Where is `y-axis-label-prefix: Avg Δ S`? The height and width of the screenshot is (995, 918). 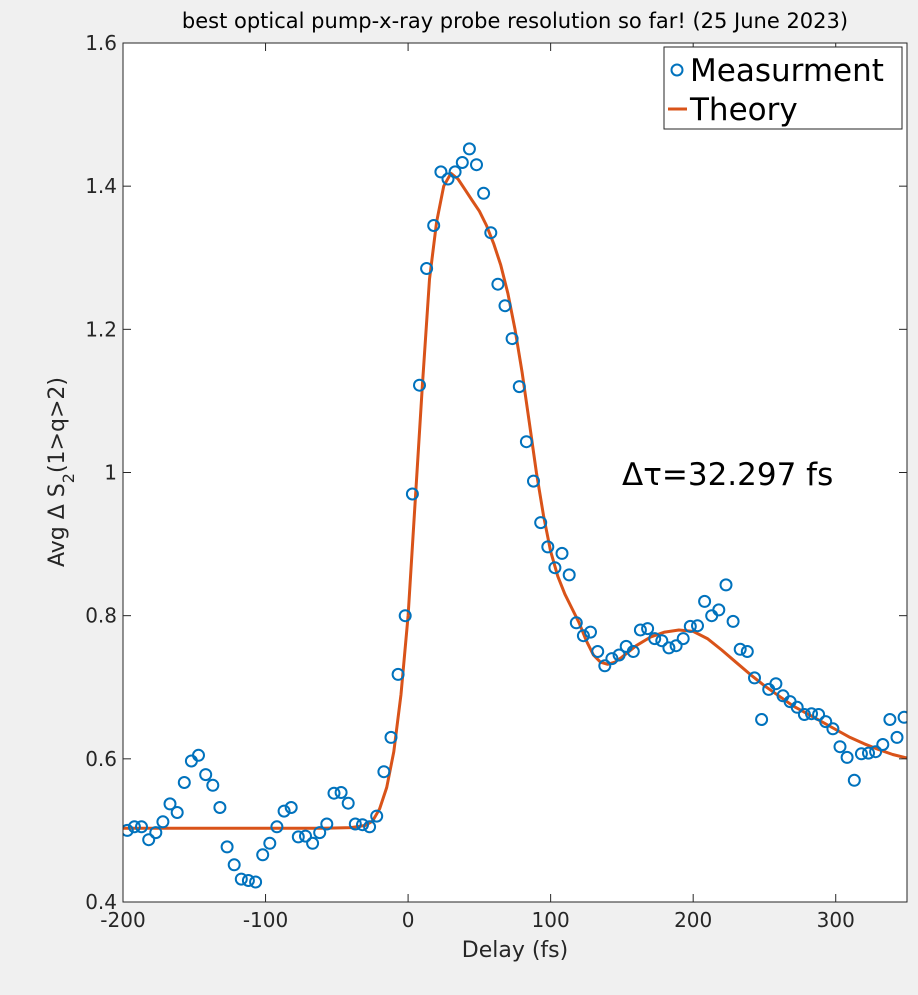 y-axis-label-prefix: Avg Δ S is located at coordinates (57, 525).